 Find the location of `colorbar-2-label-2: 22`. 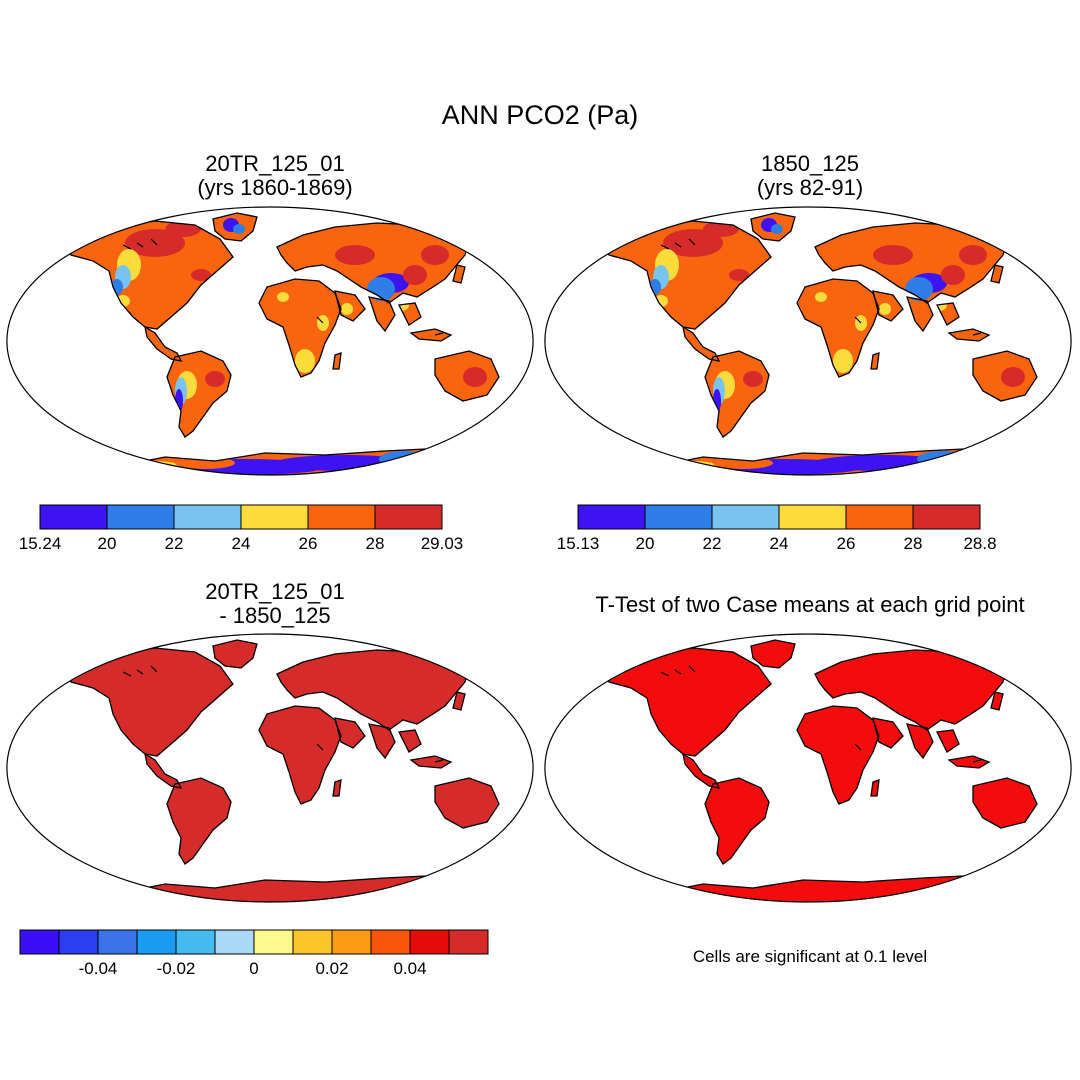

colorbar-2-label-2: 22 is located at coordinates (712, 543).